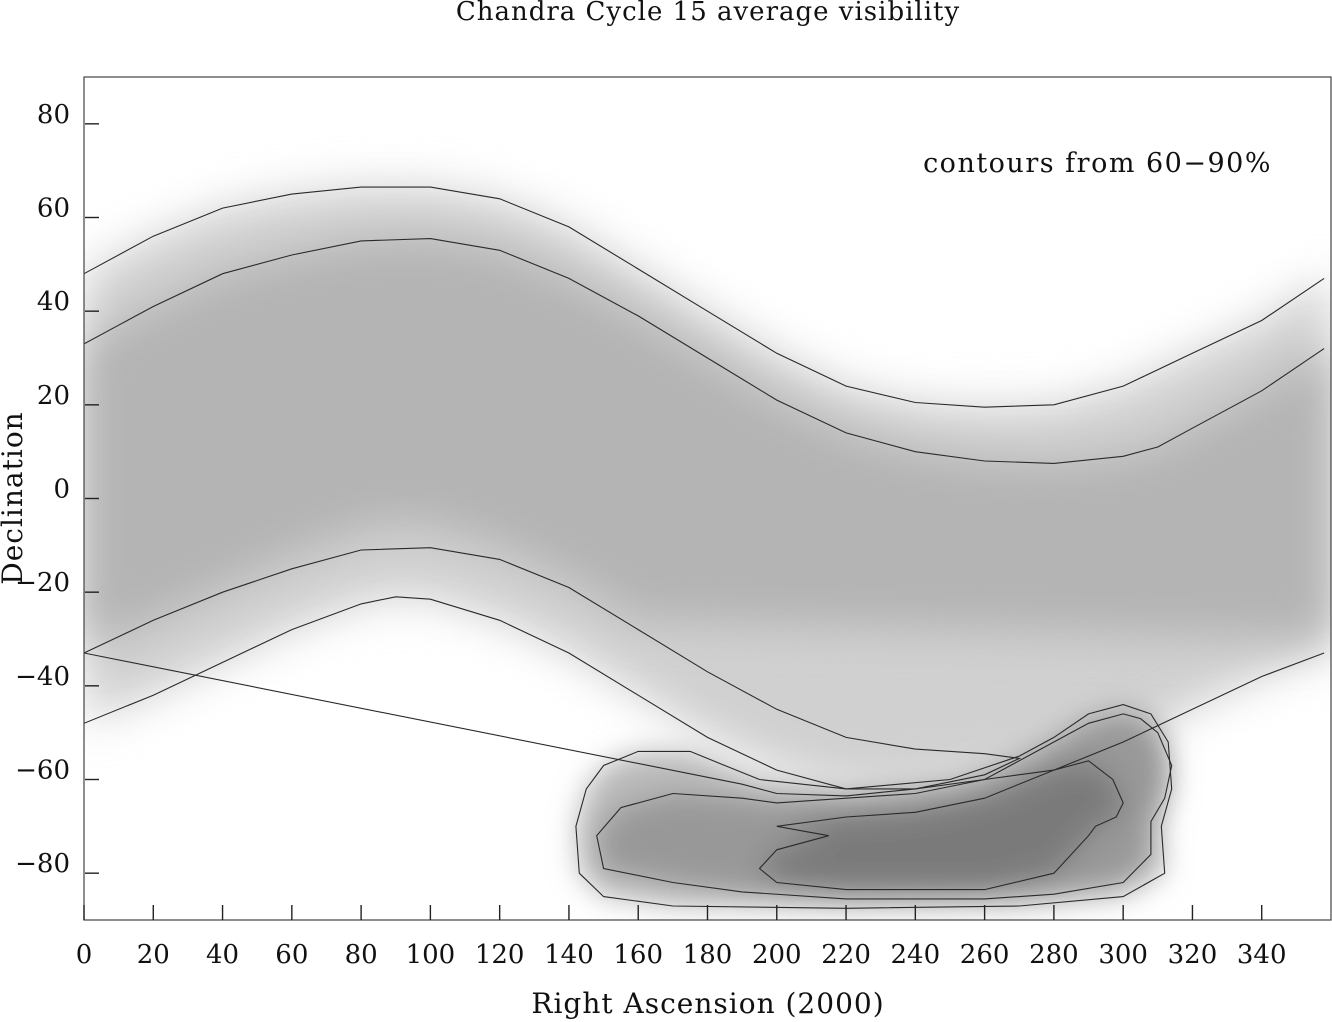  What do you see at coordinates (291, 955) in the screenshot?
I see `x-tick-label: 60` at bounding box center [291, 955].